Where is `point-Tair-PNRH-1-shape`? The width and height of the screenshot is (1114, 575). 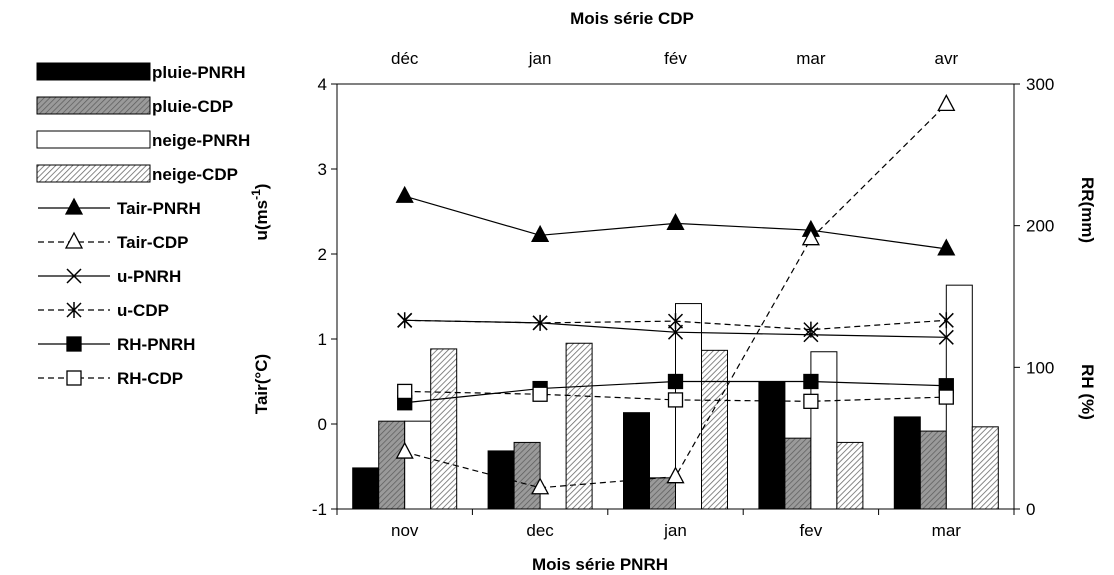 point-Tair-PNRH-1-shape is located at coordinates (540, 233).